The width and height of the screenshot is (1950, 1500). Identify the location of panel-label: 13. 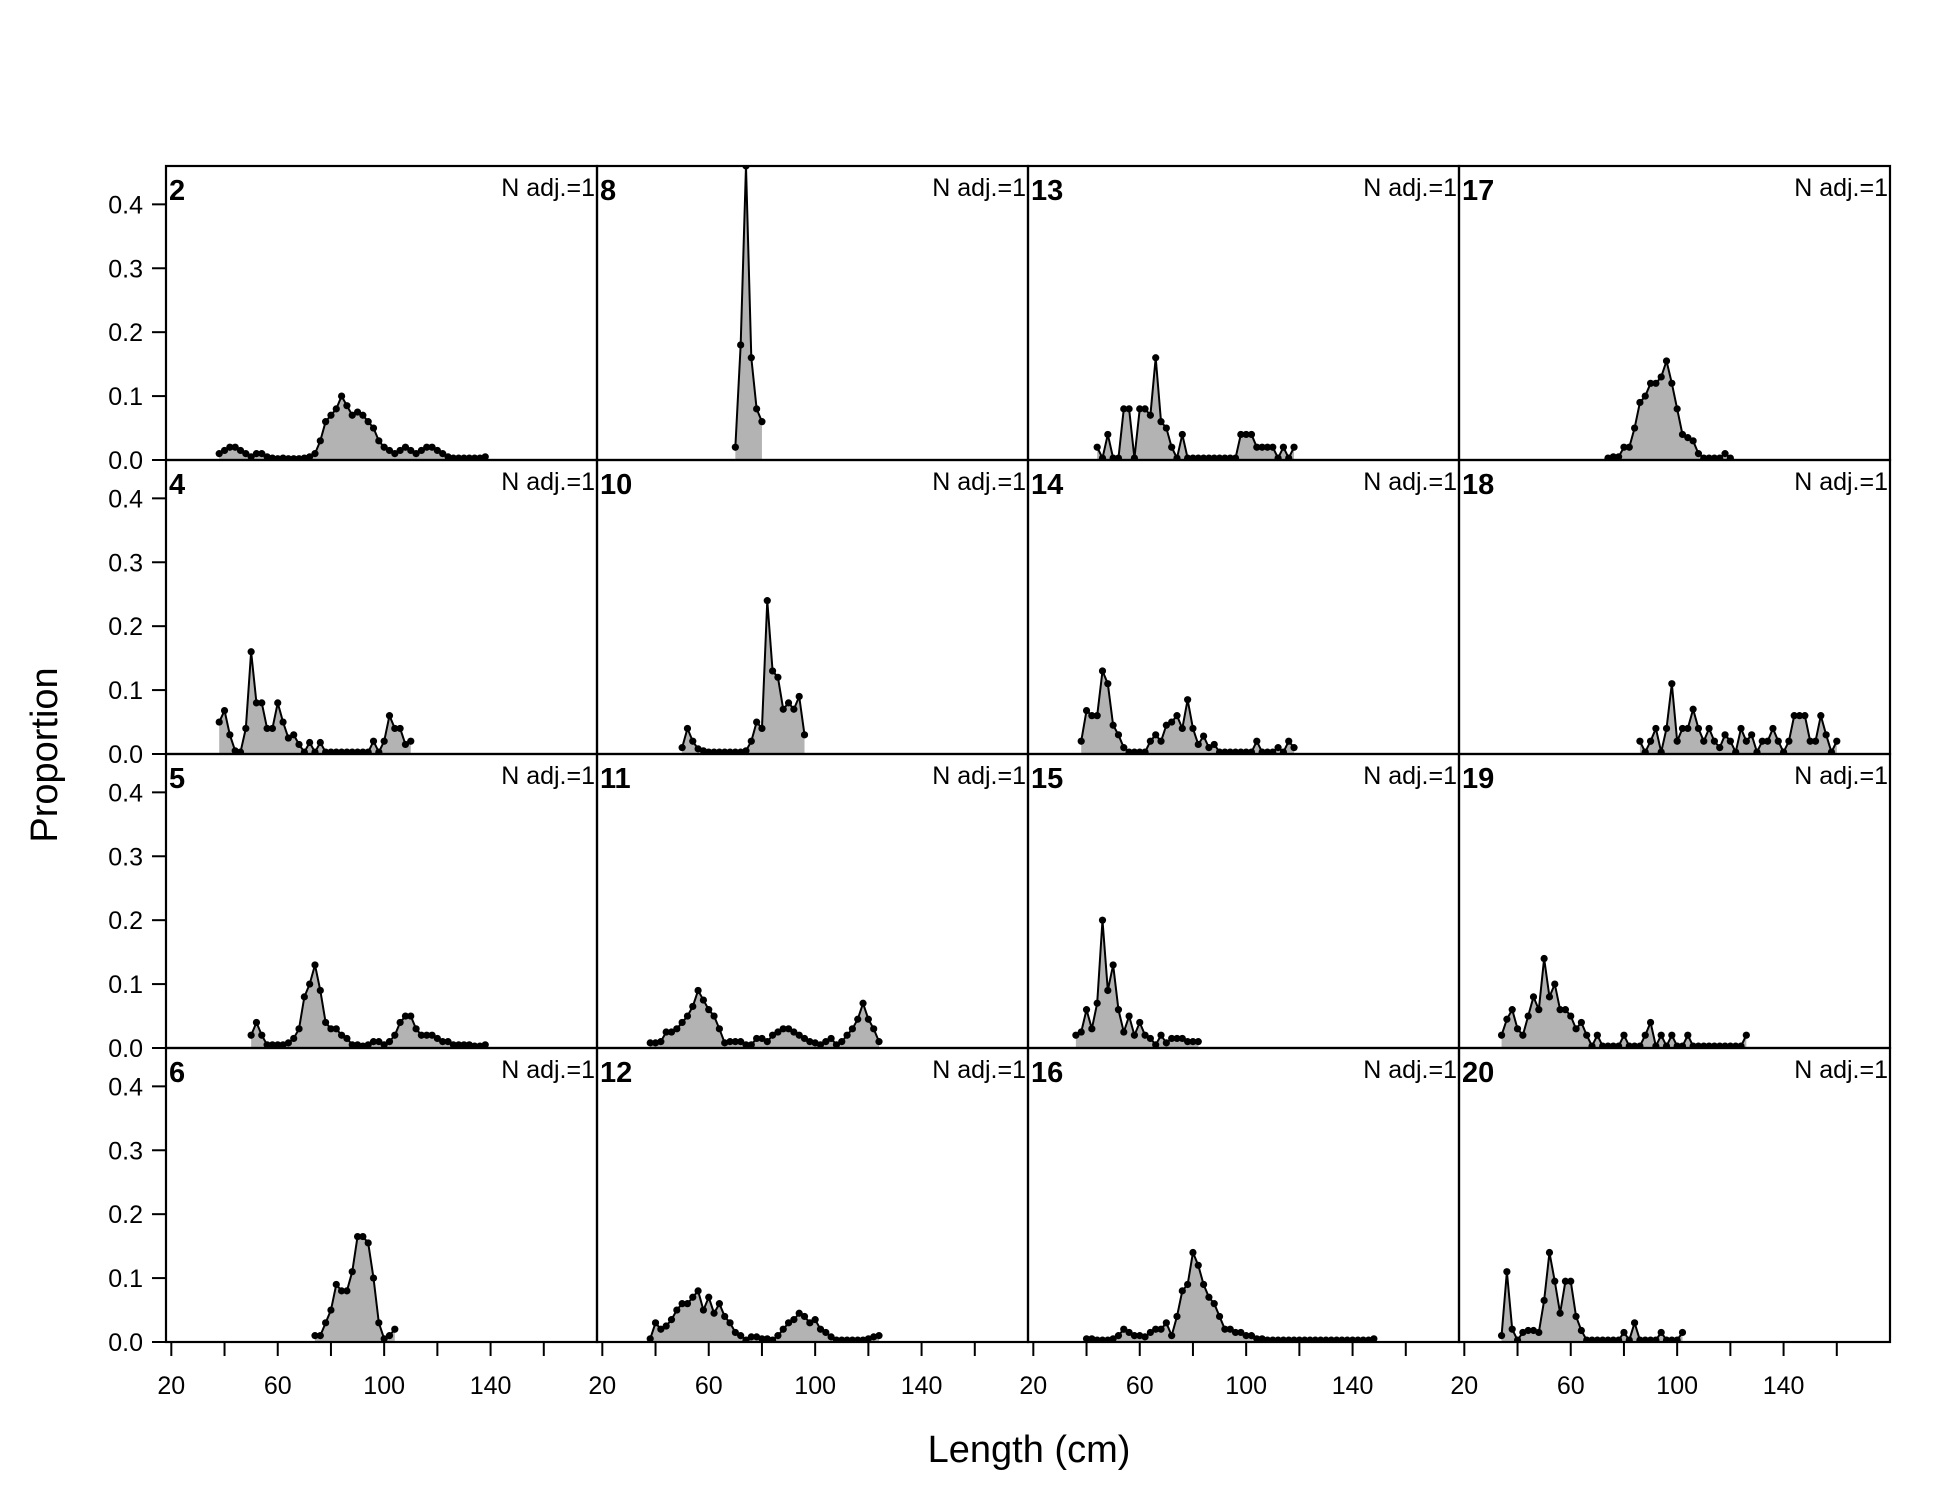
(1047, 191).